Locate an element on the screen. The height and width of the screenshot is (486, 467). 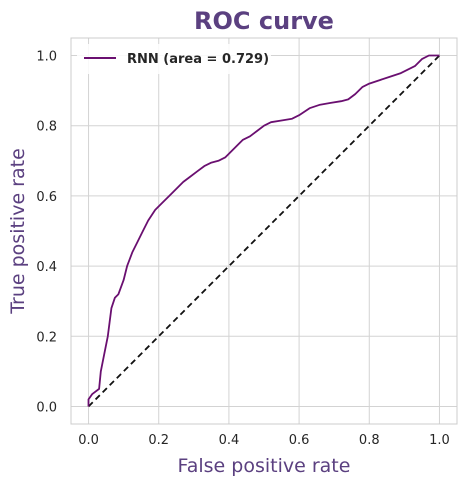
x-tick-label: 0.8 is located at coordinates (369, 440).